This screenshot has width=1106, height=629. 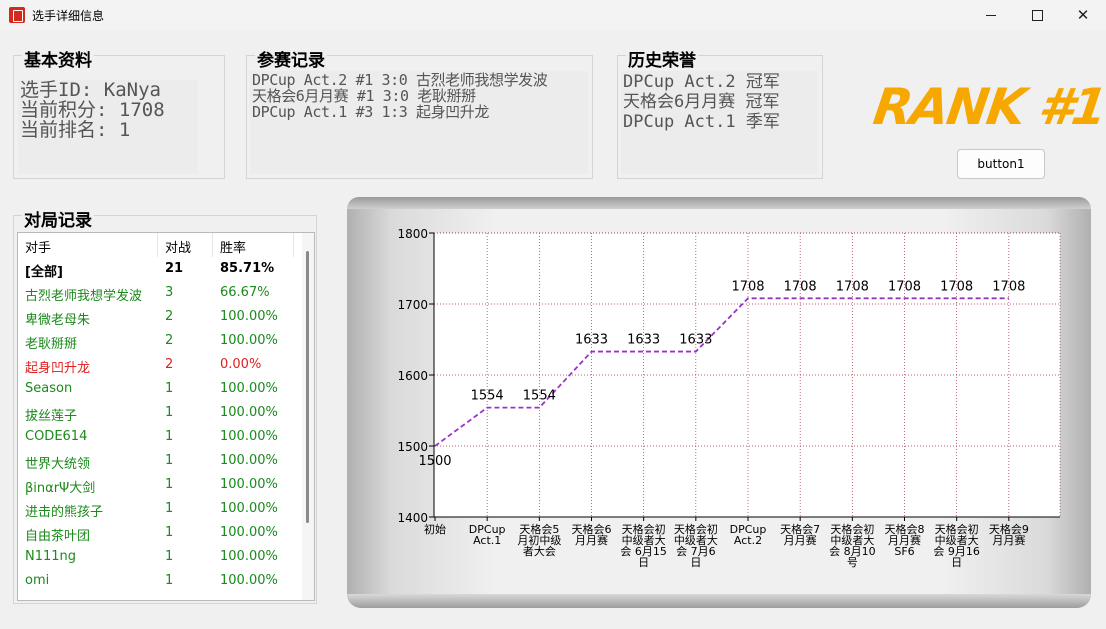 I want to click on y-tick-label: 1400, so click(x=412, y=518).